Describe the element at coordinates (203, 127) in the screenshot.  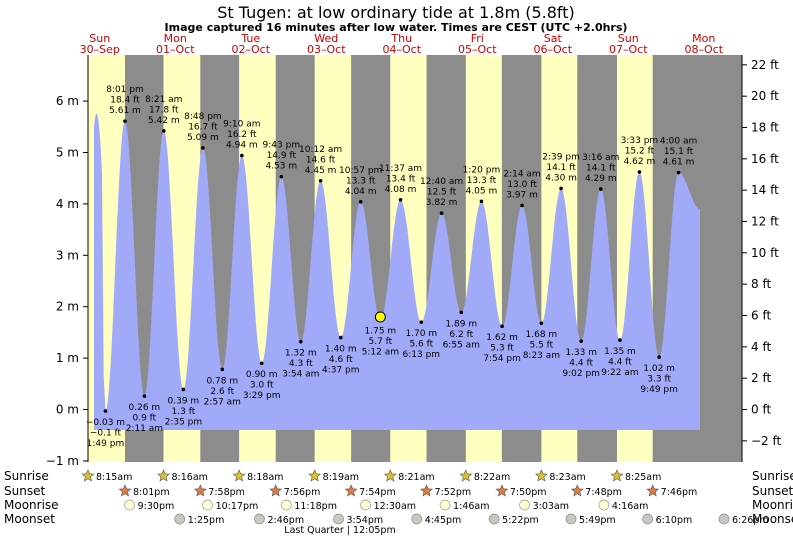
I see `high-tide-height-ft: 16.7 ft` at that location.